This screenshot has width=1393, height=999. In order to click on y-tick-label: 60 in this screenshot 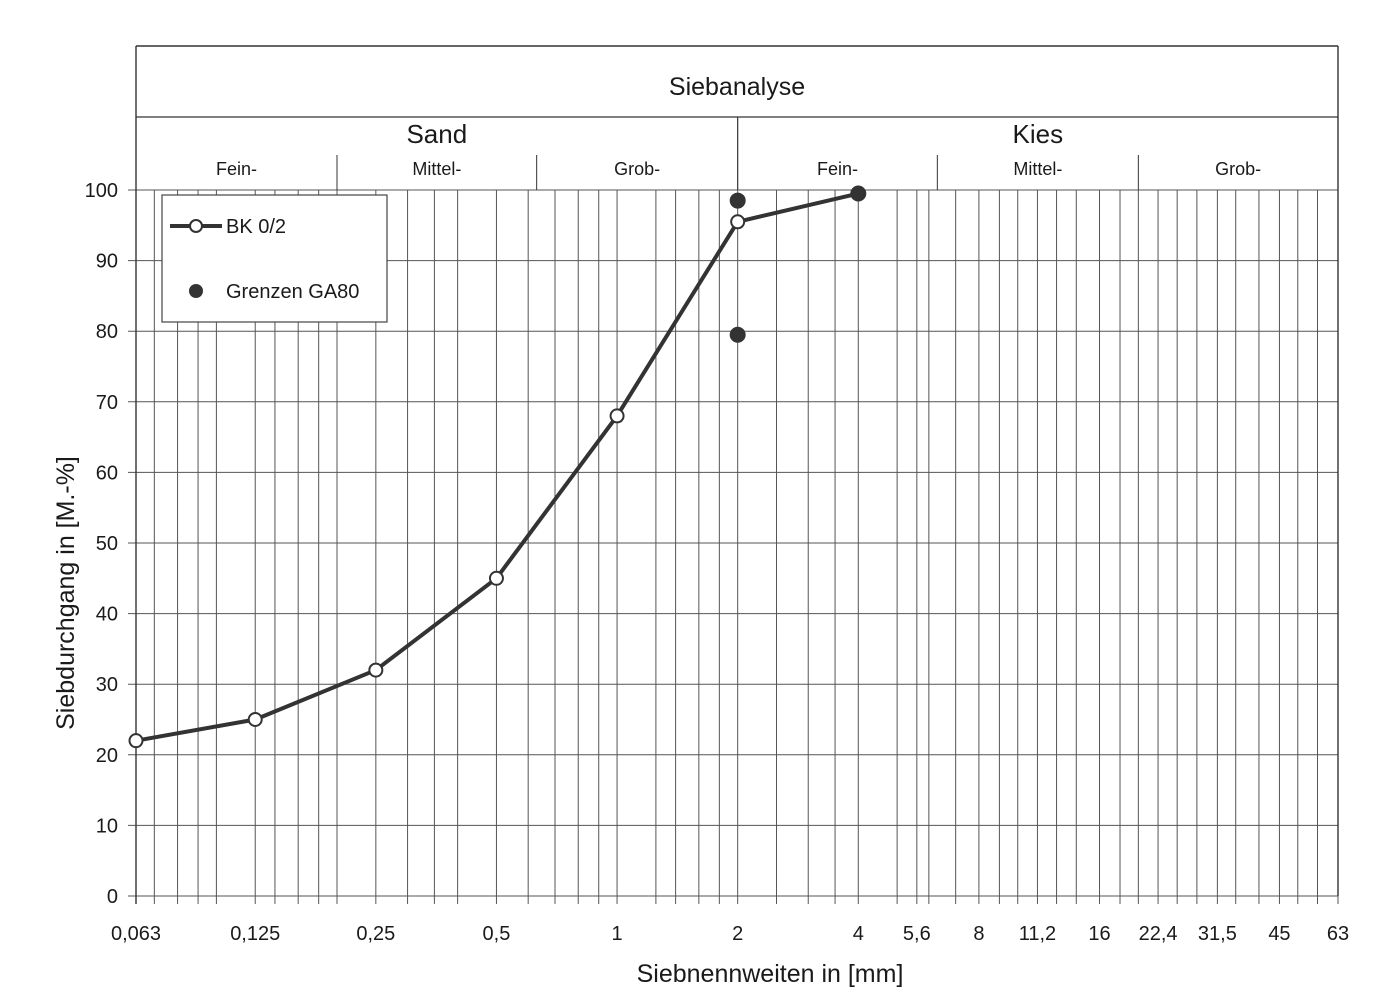, I will do `click(107, 473)`.